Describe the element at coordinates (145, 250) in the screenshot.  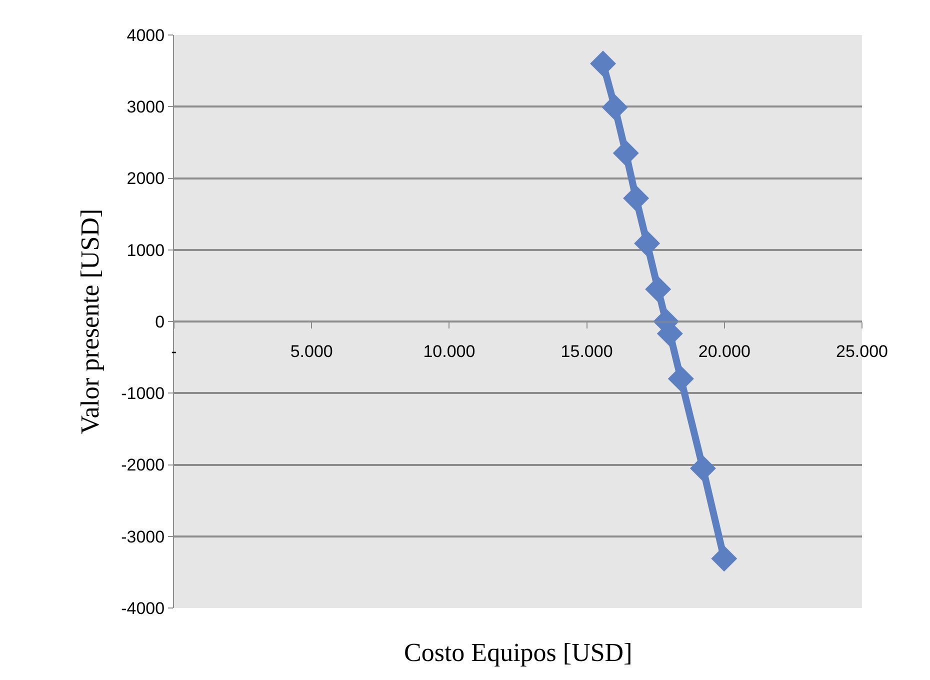
I see `y-tick-label: 1000` at that location.